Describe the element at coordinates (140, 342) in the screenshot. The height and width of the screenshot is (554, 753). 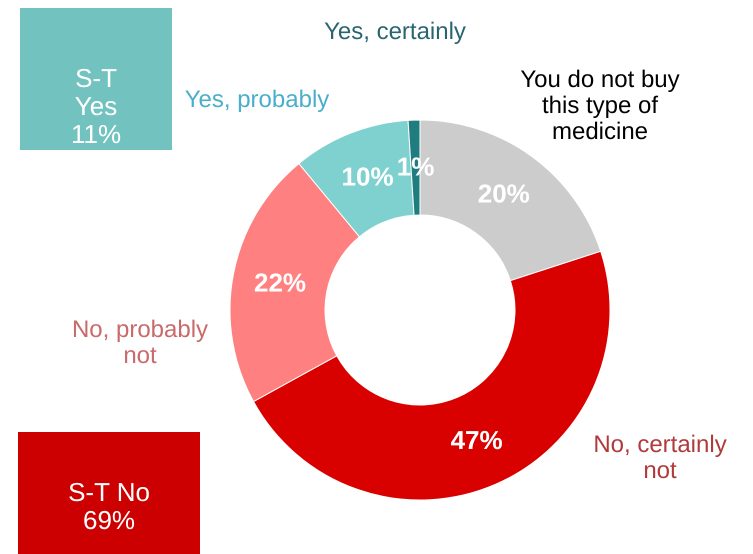
I see `slice-label: No, probably not` at that location.